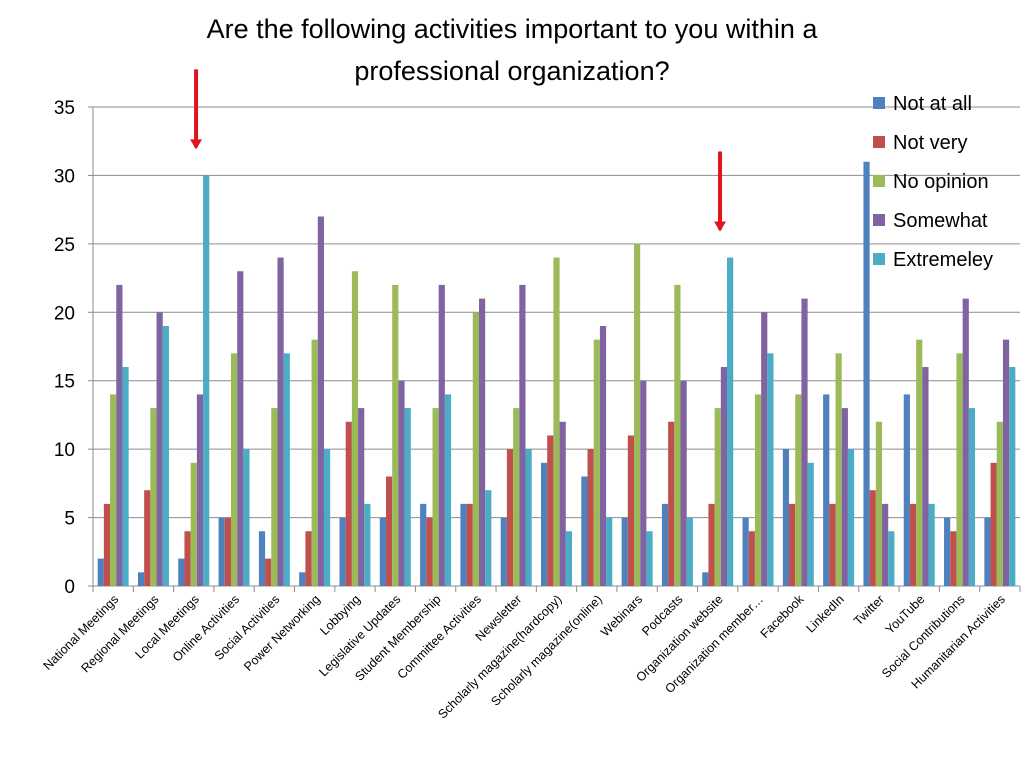 The width and height of the screenshot is (1024, 768). I want to click on y-tick-labels: 0 5 10 15 20 25 30 35, so click(64, 348).